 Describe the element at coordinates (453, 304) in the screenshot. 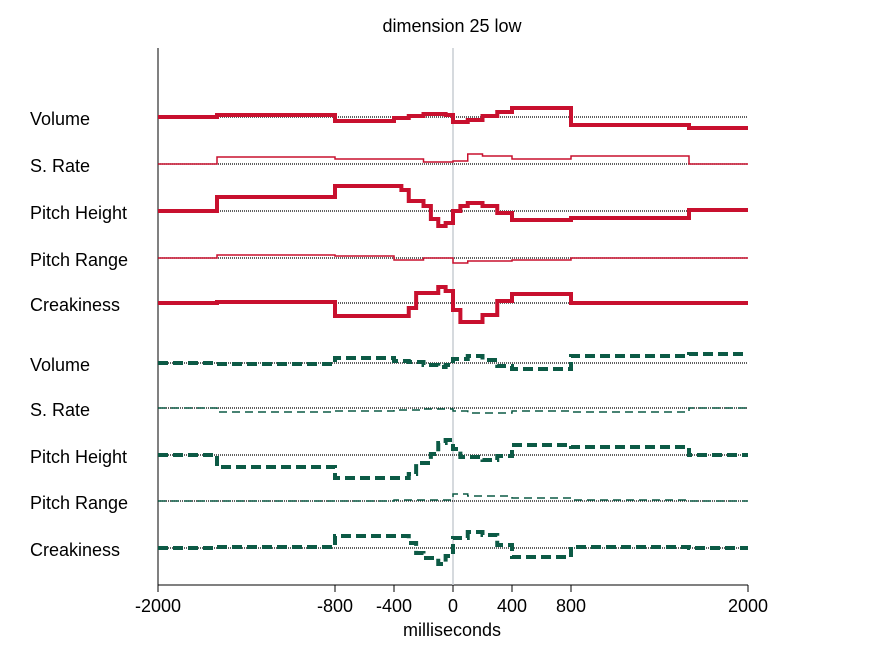

I see `series-line-creakiness-red` at that location.